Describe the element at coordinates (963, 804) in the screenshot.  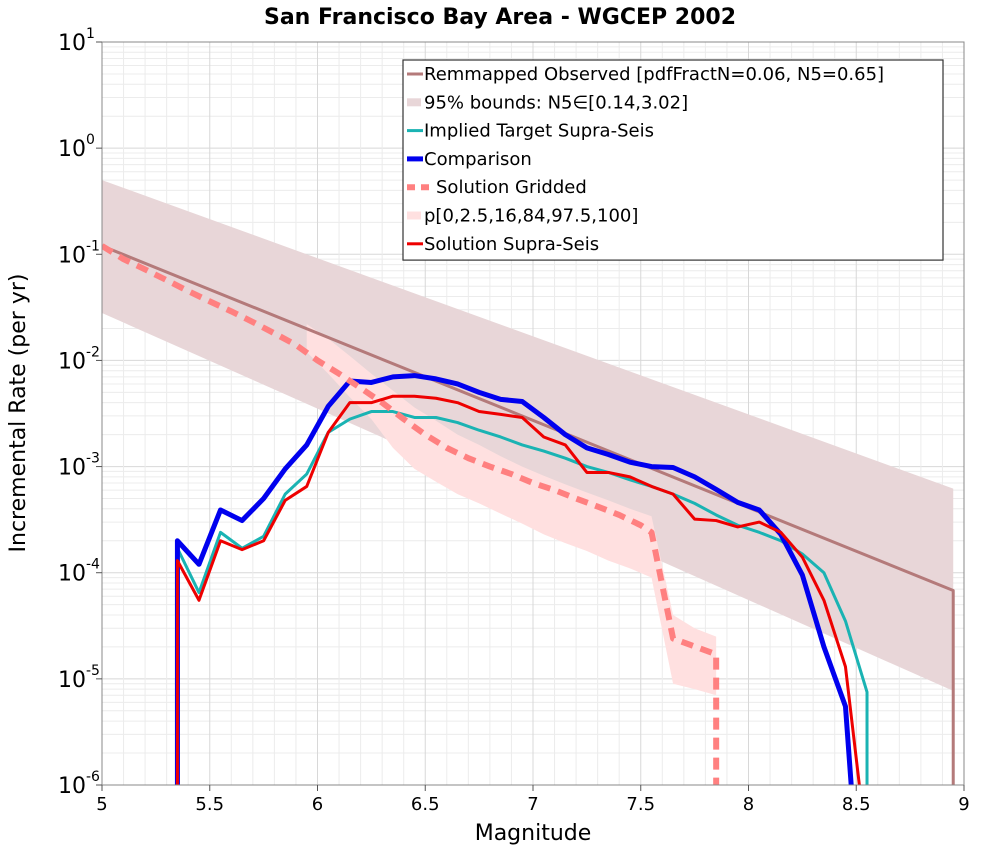
I see `x-tick-label: 9` at that location.